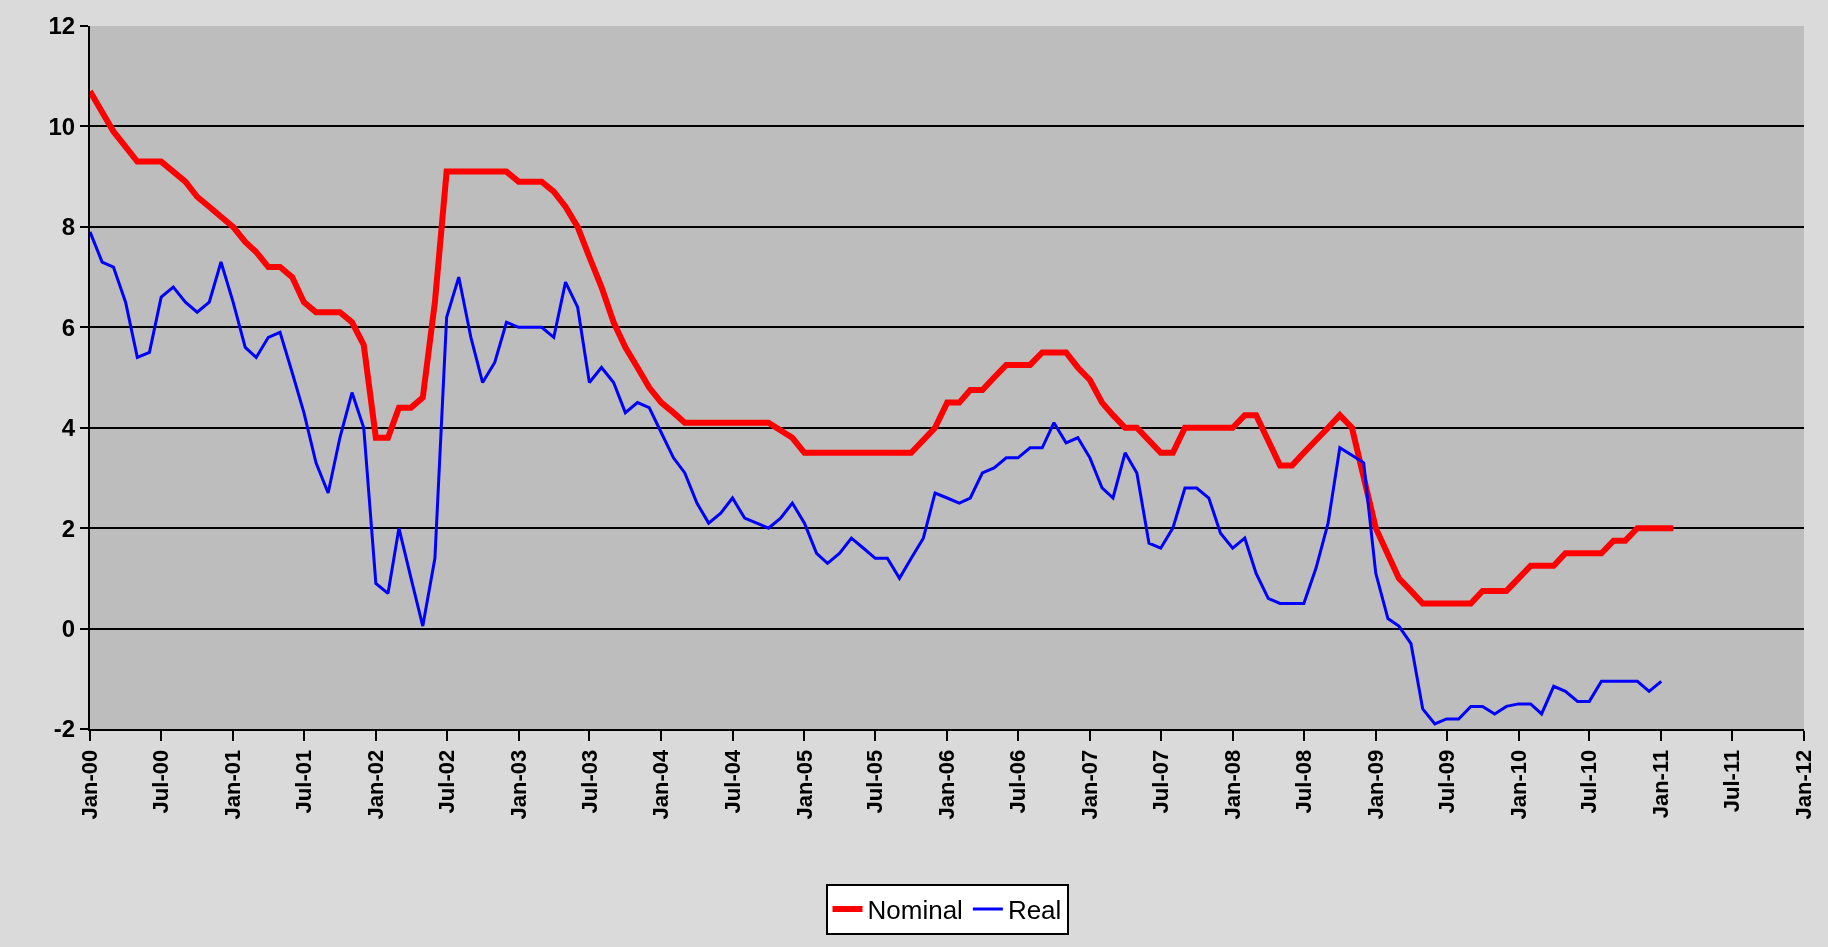 This screenshot has height=947, width=1828. Describe the element at coordinates (518, 784) in the screenshot. I see `x-tick-label: Jan-03` at that location.